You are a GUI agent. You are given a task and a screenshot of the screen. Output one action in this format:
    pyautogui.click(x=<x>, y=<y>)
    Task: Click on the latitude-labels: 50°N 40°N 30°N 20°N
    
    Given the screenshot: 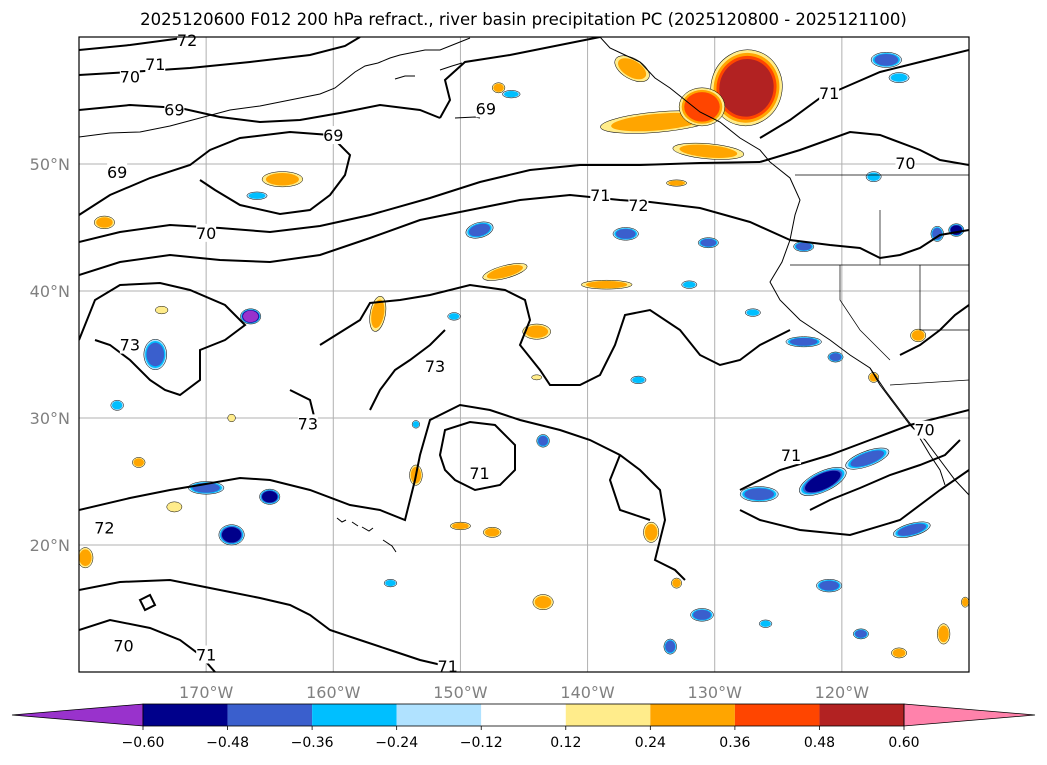 What is the action you would take?
    pyautogui.click(x=50, y=355)
    